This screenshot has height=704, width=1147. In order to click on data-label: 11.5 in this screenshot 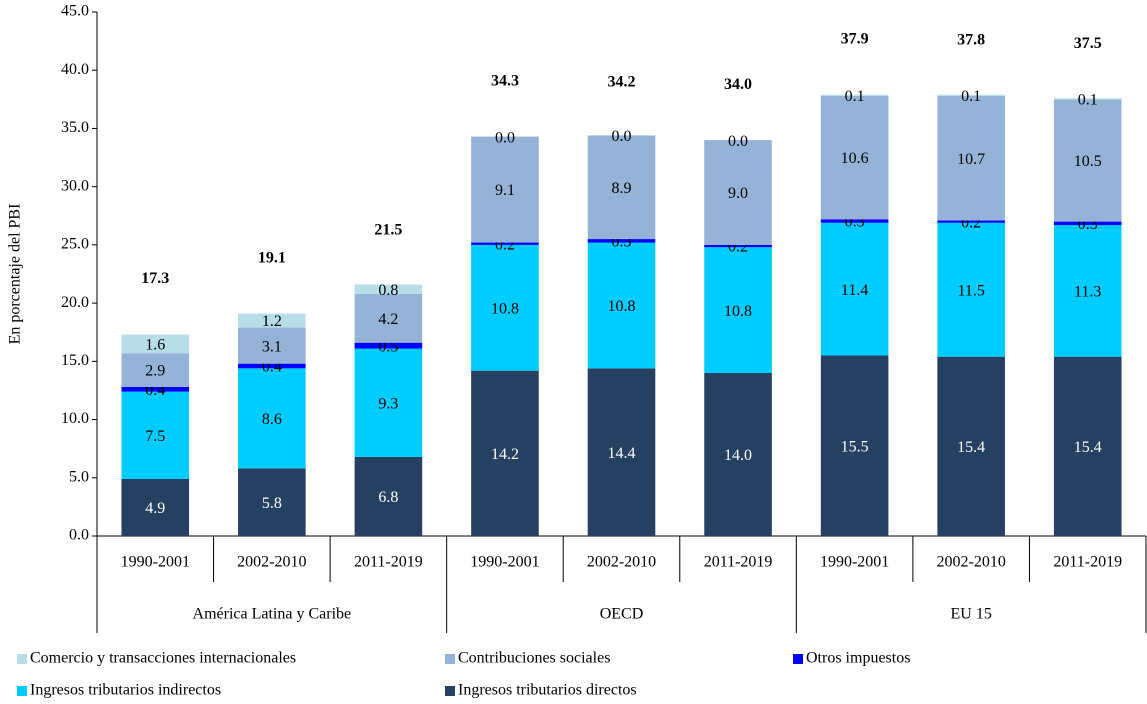, I will do `click(970, 290)`.